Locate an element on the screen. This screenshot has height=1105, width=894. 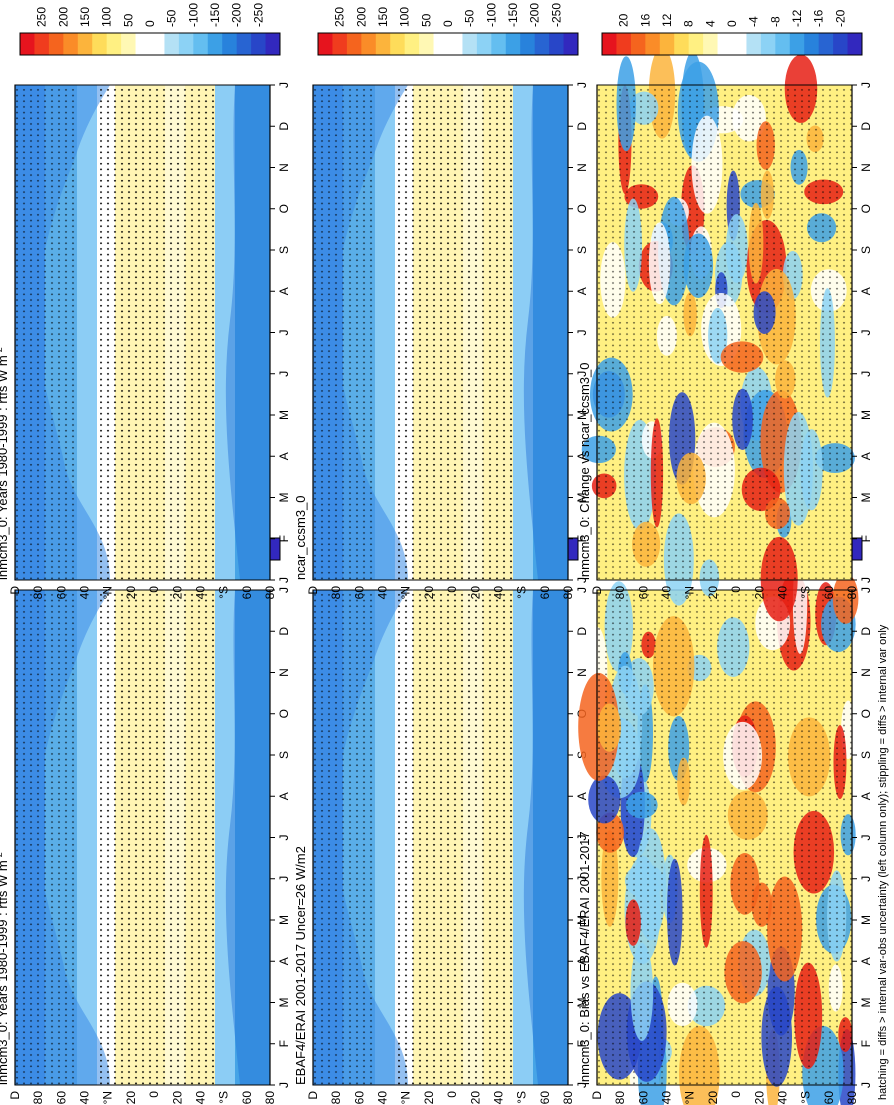
p2-stipple-north is located at coordinates (343, 837).